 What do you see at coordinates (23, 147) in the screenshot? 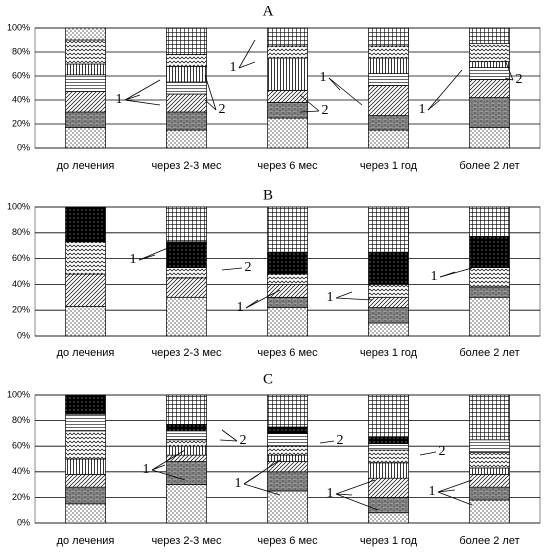
I see `y-tick-label: 0%` at bounding box center [23, 147].